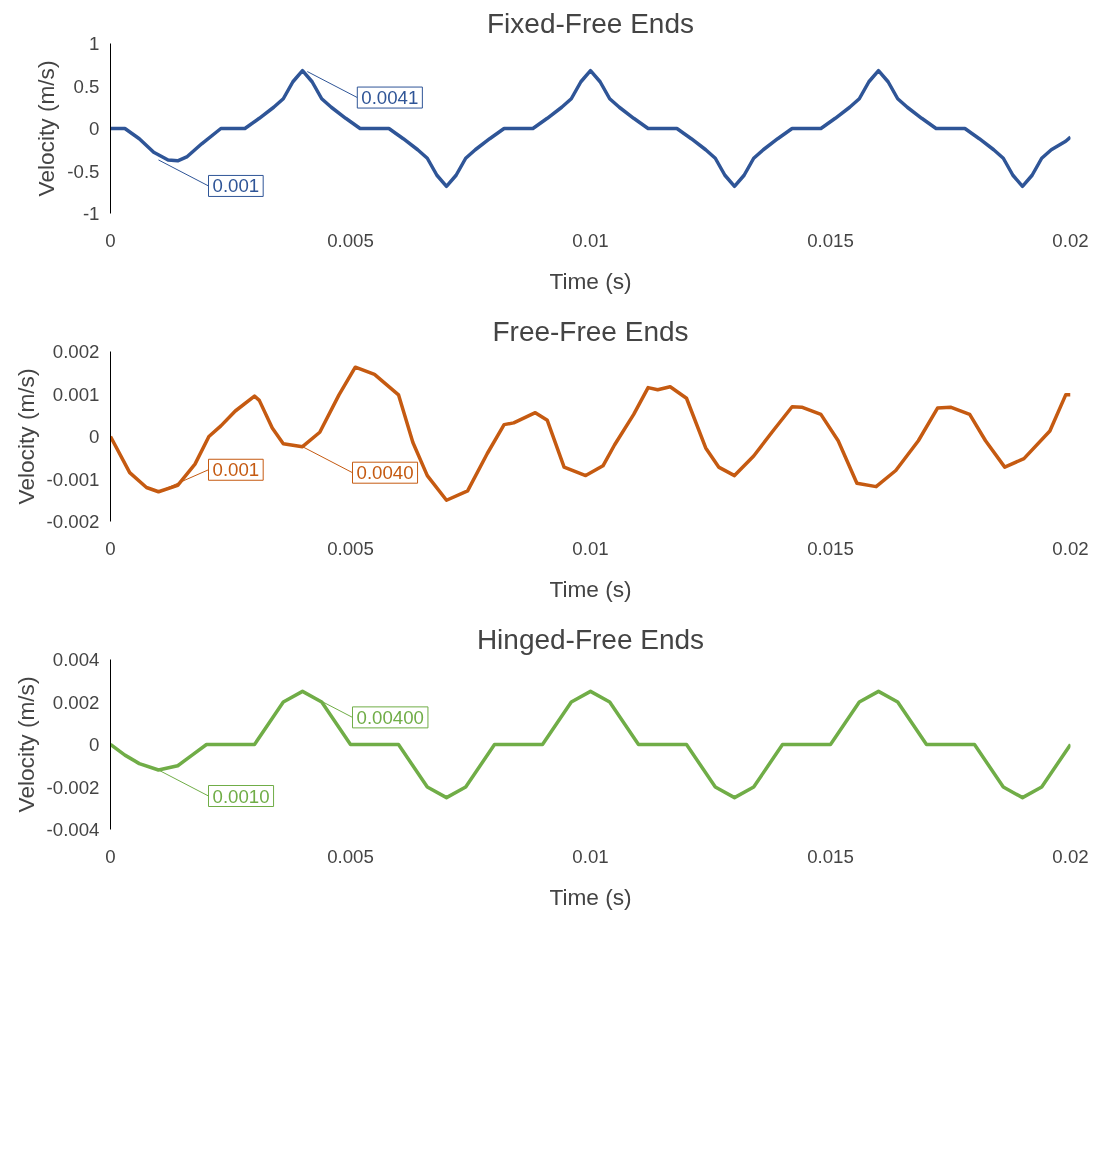 Image resolution: width=1111 pixels, height=1164 pixels. Describe the element at coordinates (590, 639) in the screenshot. I see `chart-title: Hinged-Free Ends` at that location.